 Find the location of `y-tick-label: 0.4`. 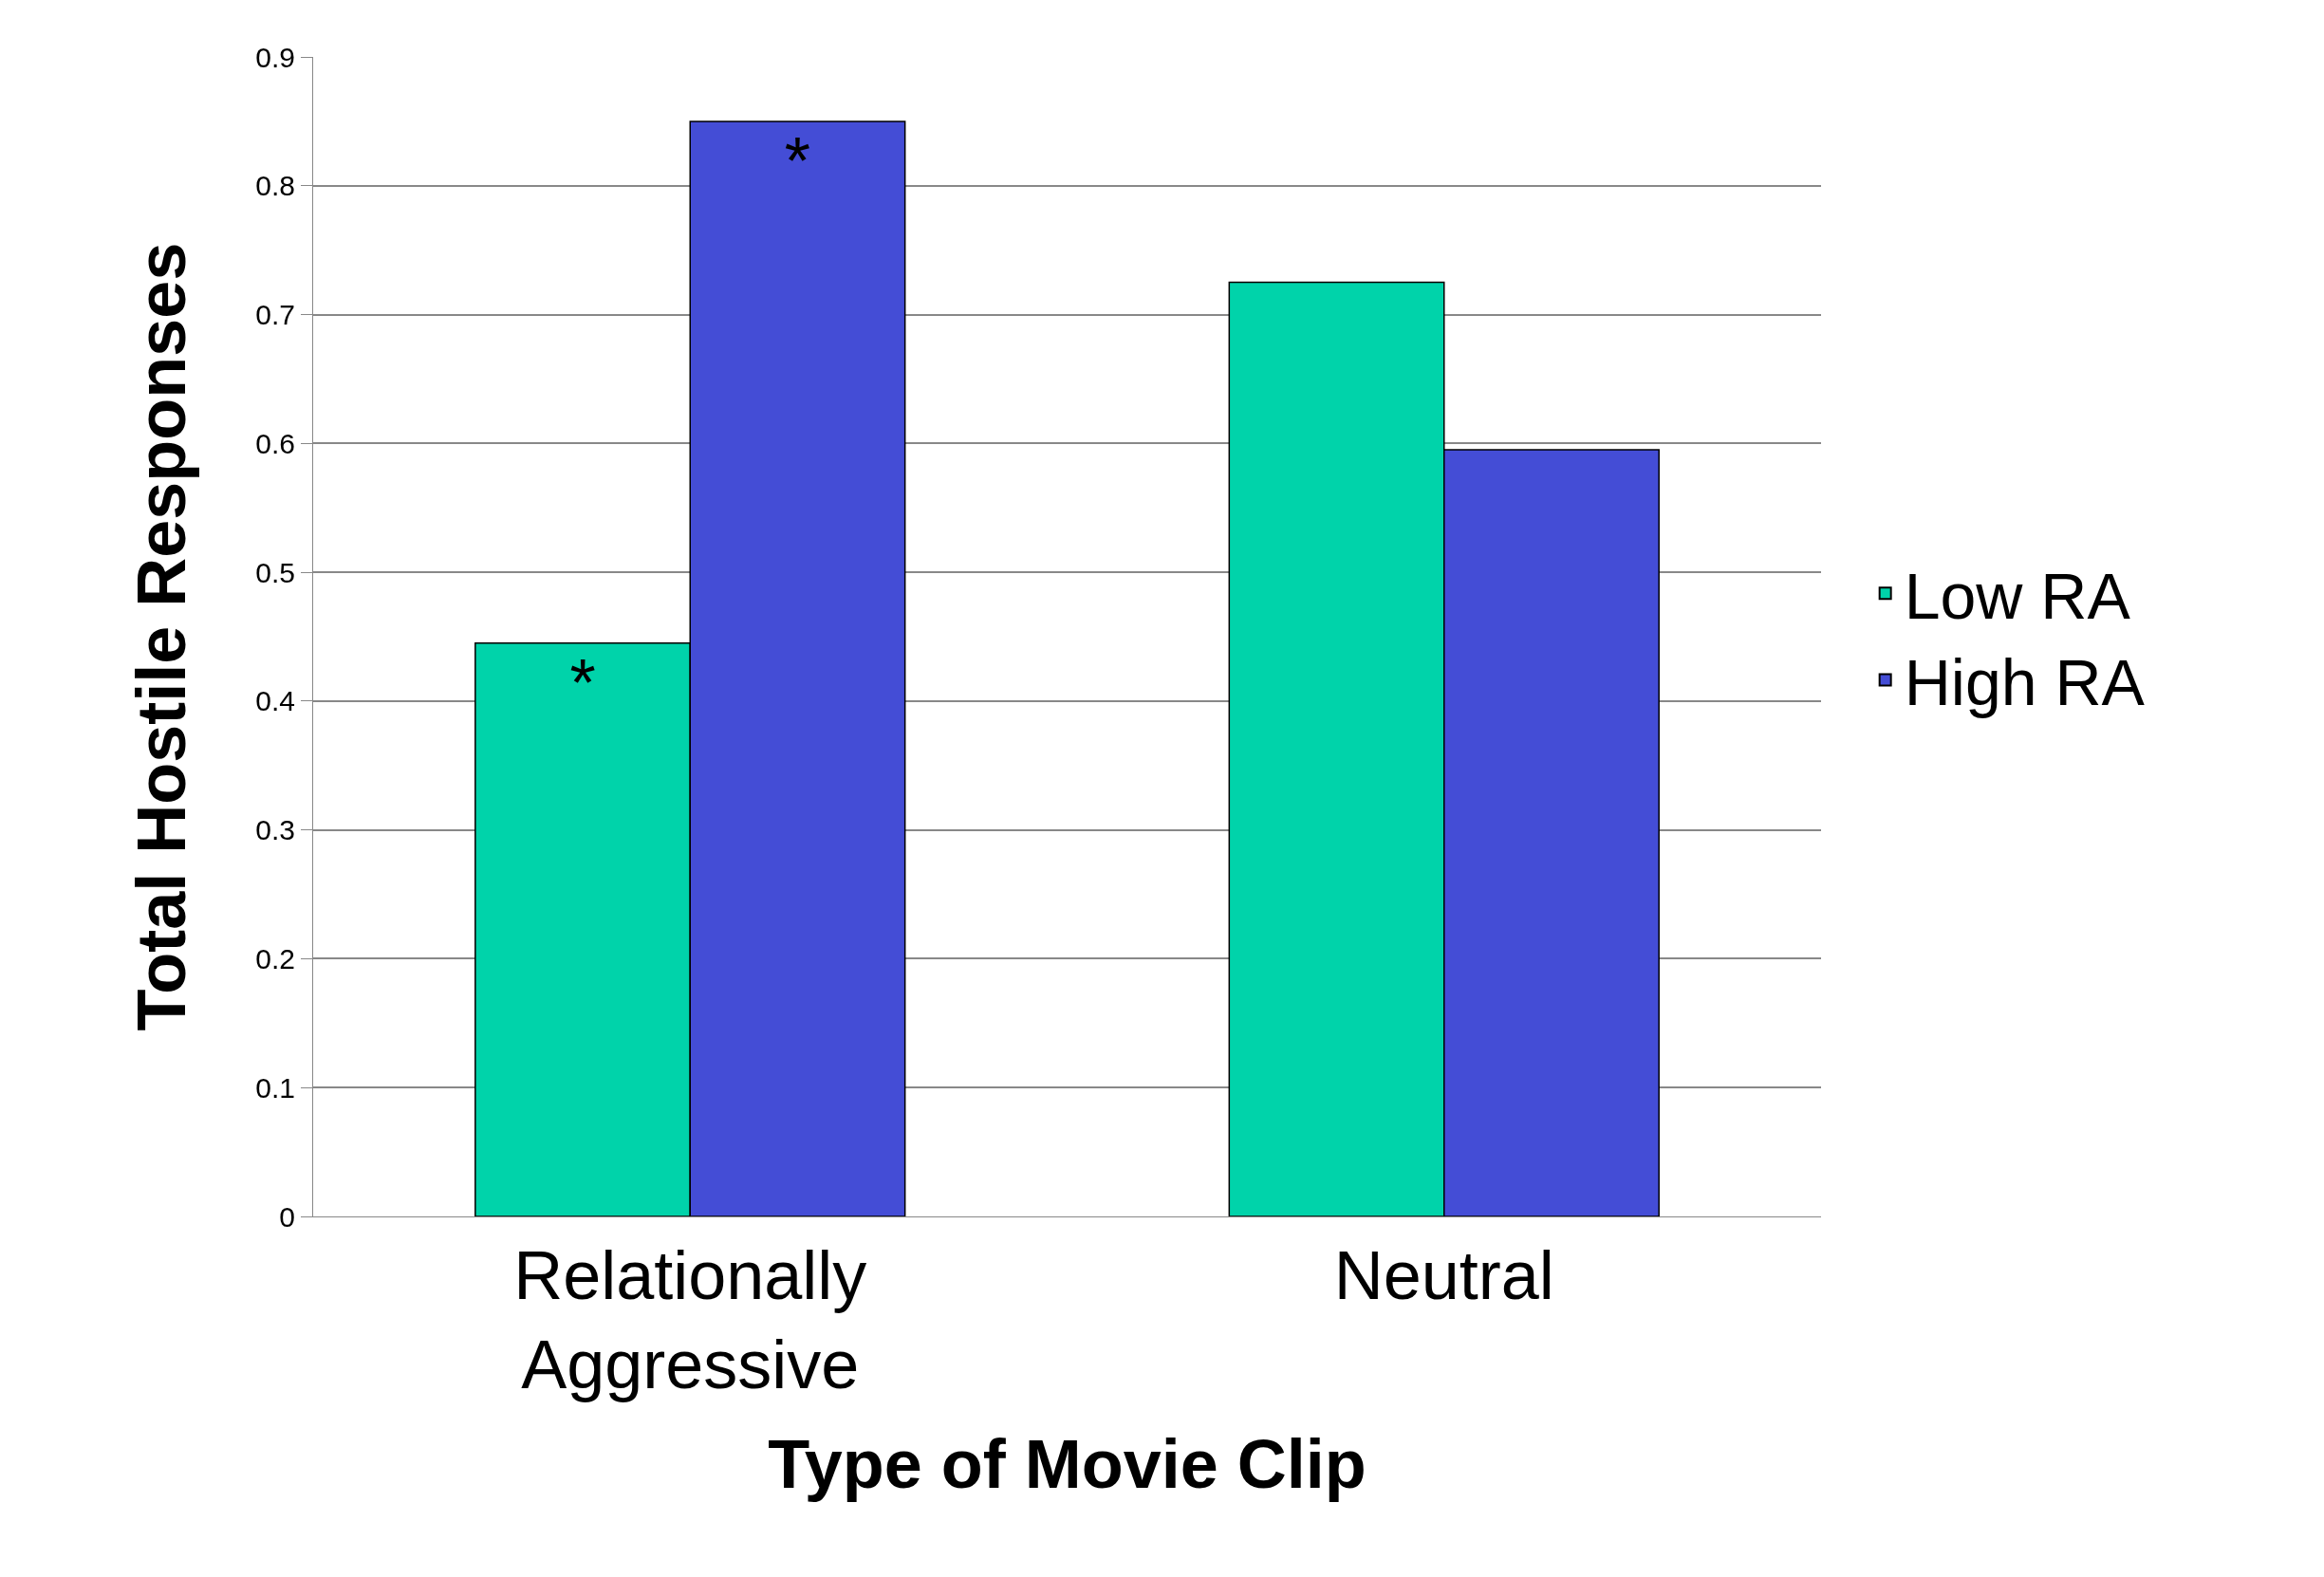

y-tick-label: 0.4 is located at coordinates (275, 701).